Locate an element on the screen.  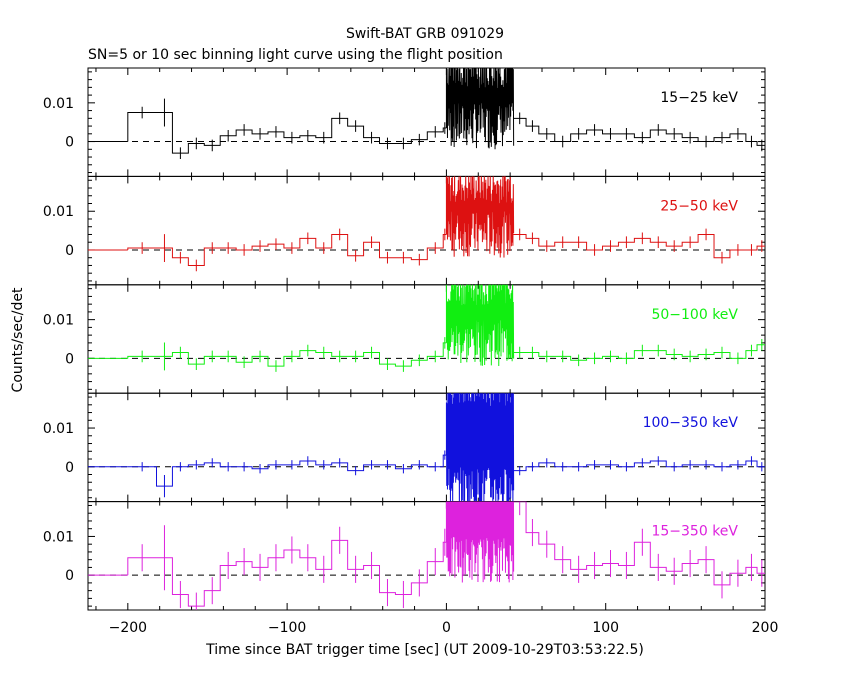
panel-15-25-kev: 0 0.01 15−25 keV is located at coordinates (404, 122).